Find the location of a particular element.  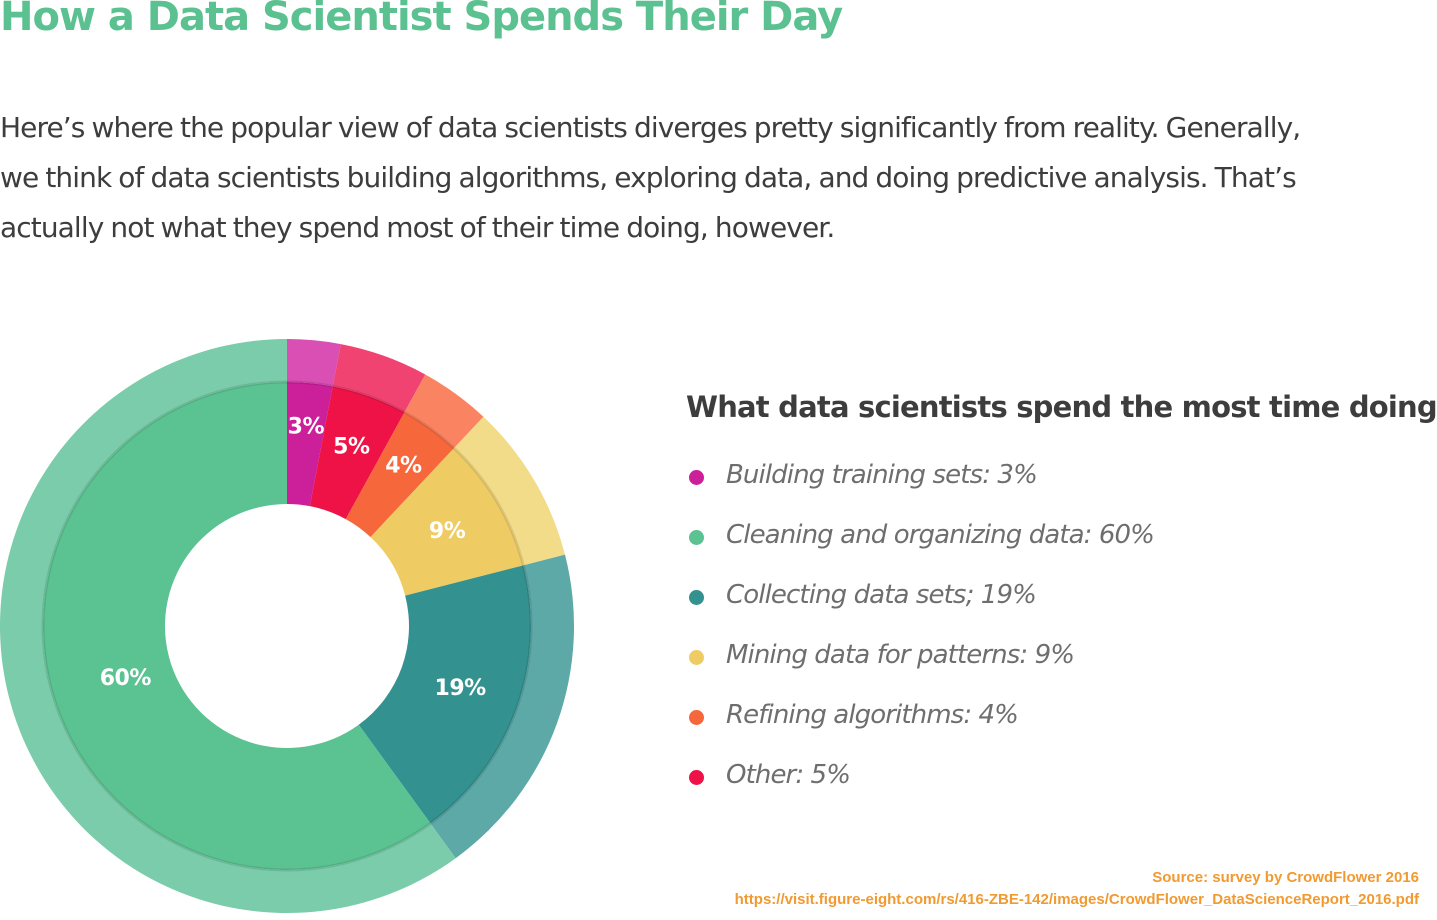

legend-item-collecting-data-sets: Collecting data sets; 19% is located at coordinates (1056, 615).